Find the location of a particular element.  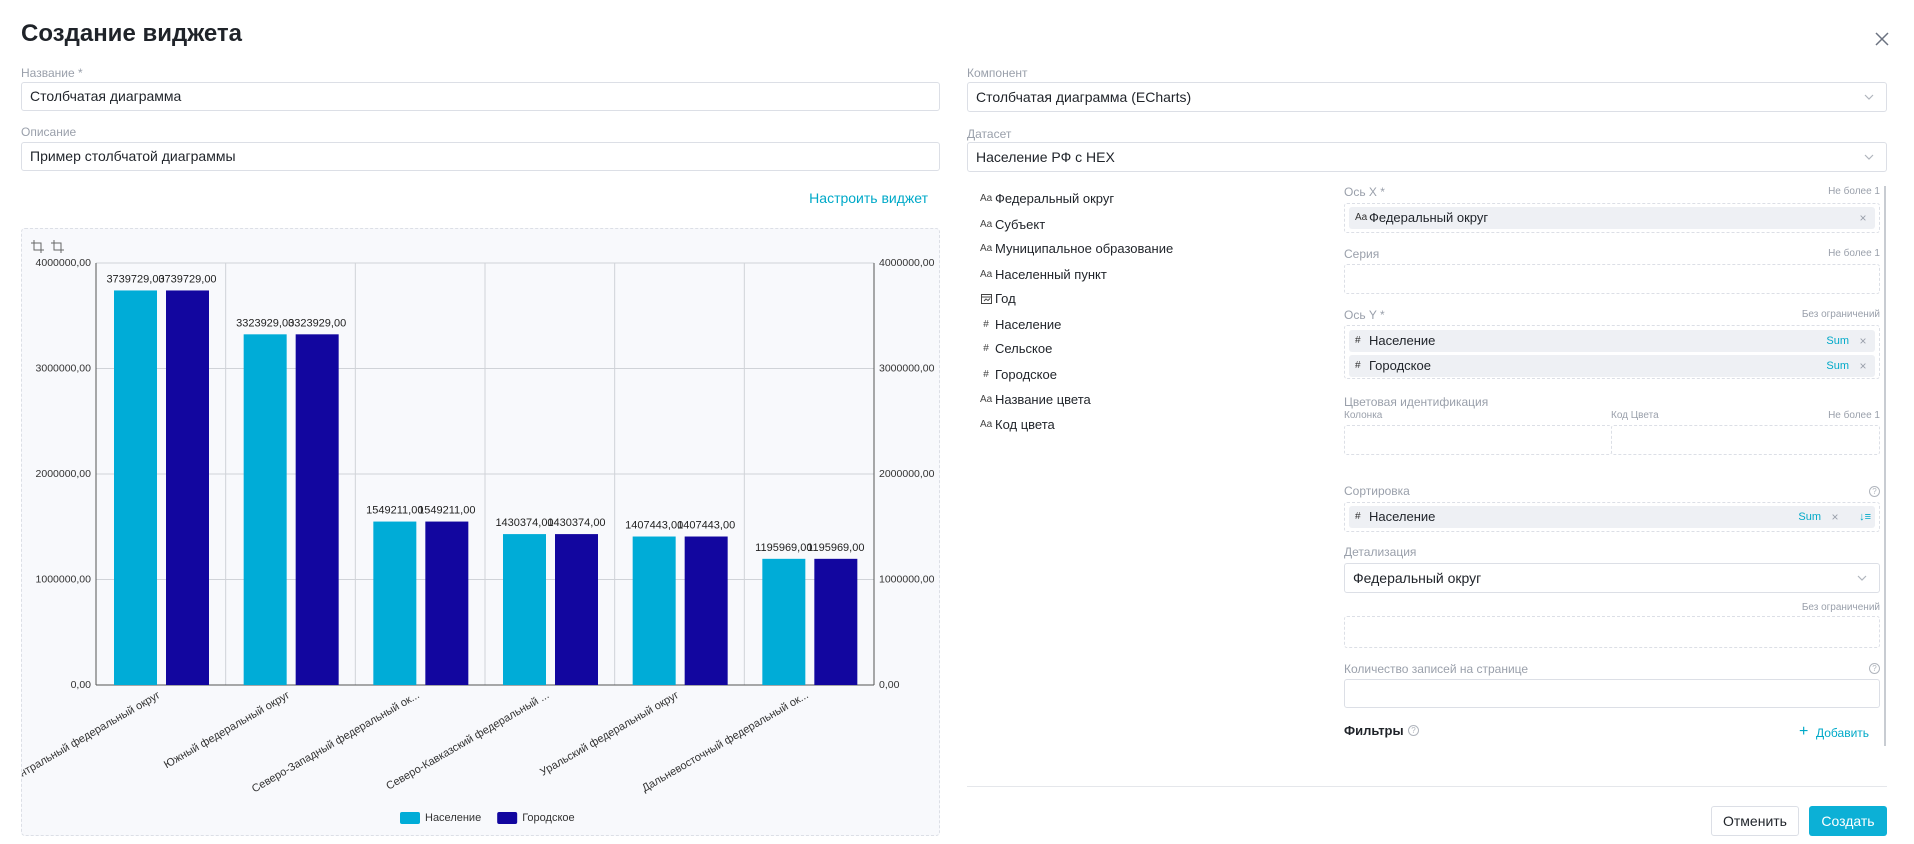

y-tick-label: 1000000,00 is located at coordinates (64, 579).